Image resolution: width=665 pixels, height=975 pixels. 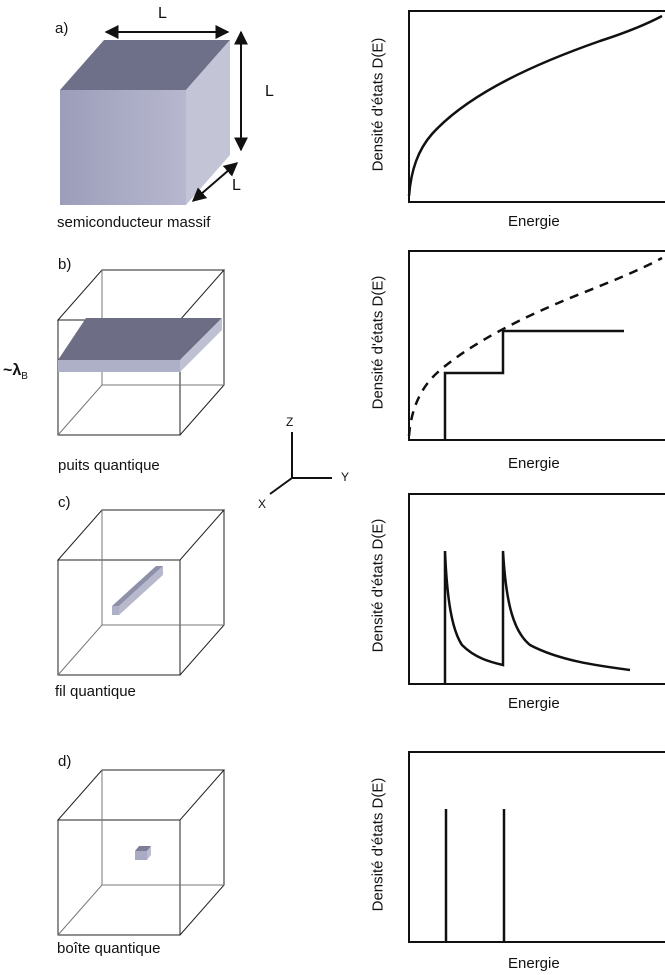 I want to click on caption-quantum-wire: fil quantique, so click(x=95, y=691).